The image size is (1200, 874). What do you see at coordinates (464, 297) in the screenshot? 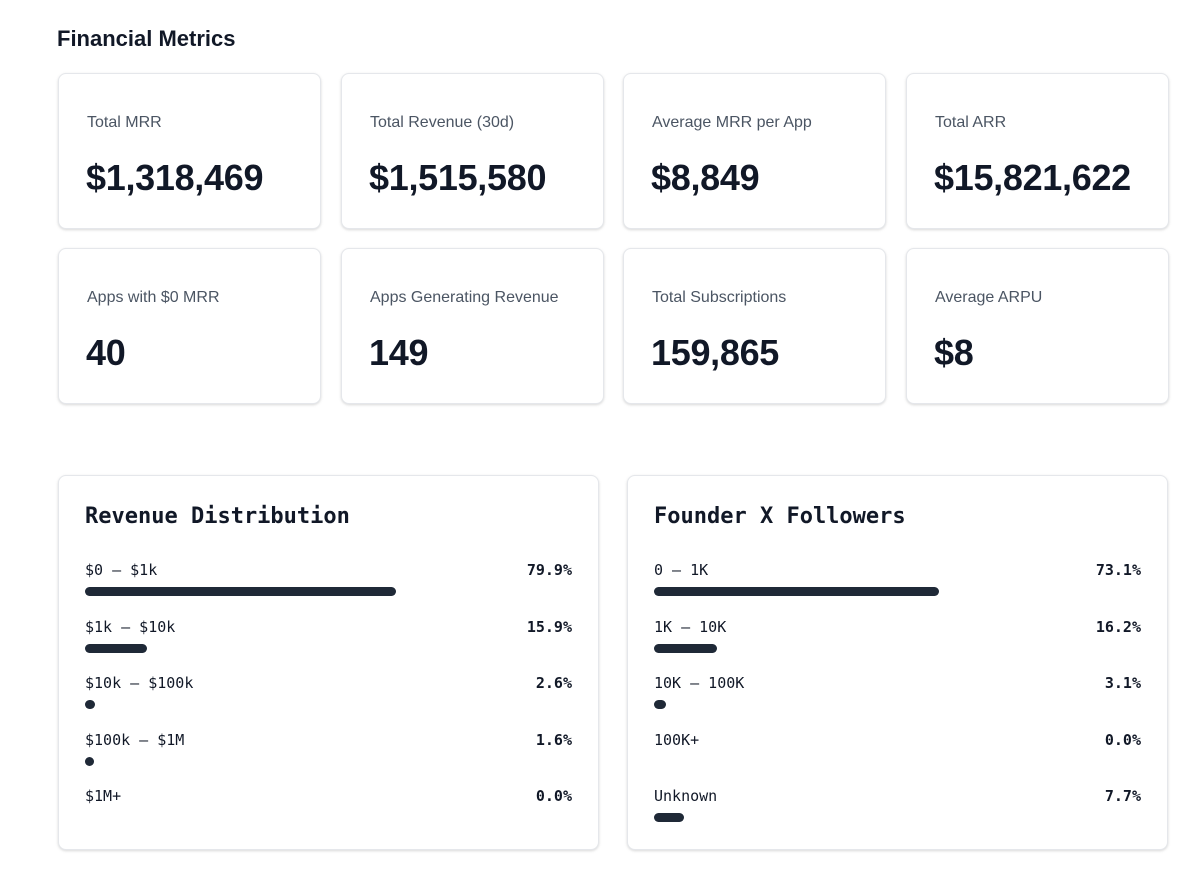
I see `metric-label: Apps Generating Revenue` at bounding box center [464, 297].